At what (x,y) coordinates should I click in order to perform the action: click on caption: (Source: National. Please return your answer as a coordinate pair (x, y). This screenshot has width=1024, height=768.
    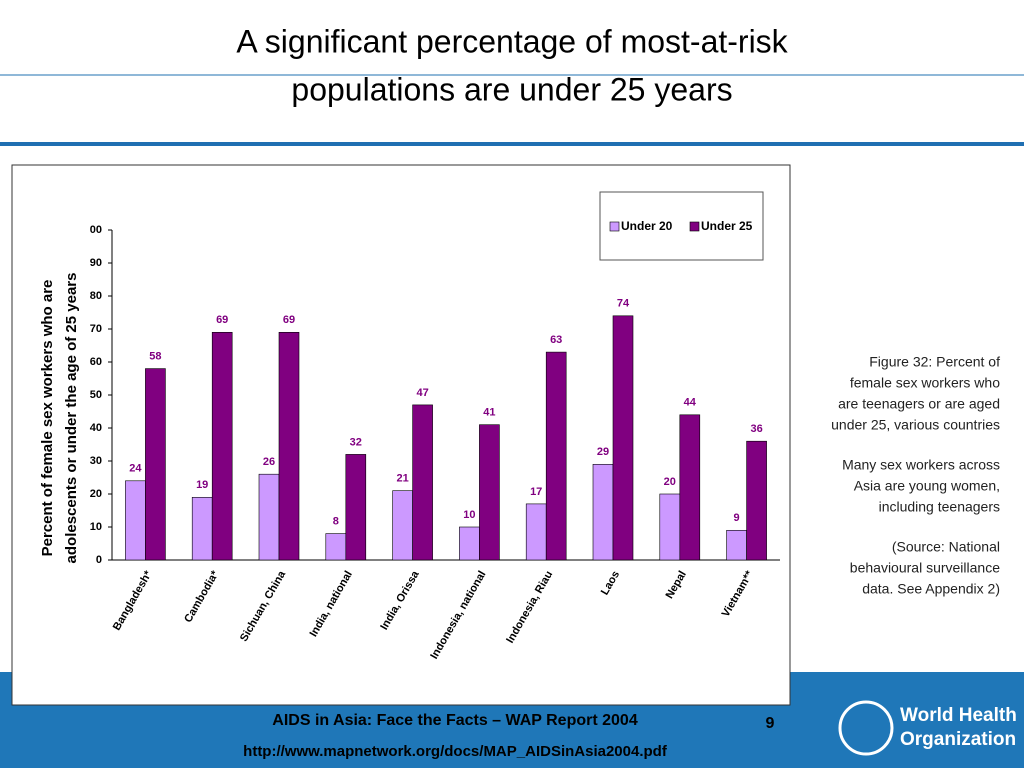
    Looking at the image, I should click on (946, 547).